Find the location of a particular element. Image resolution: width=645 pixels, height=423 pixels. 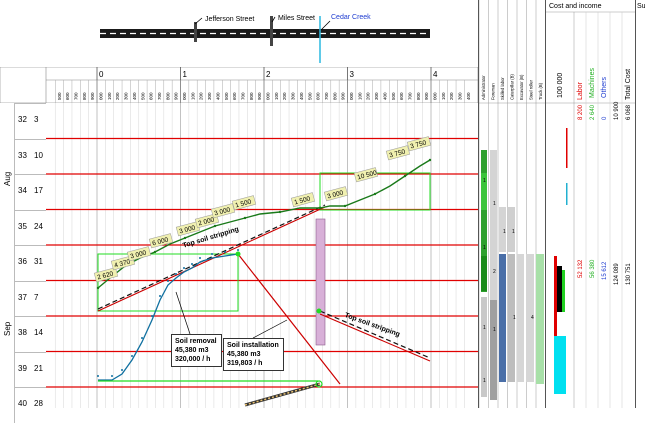

resource-column-header: Excavator (B) is located at coordinates (521, 87).